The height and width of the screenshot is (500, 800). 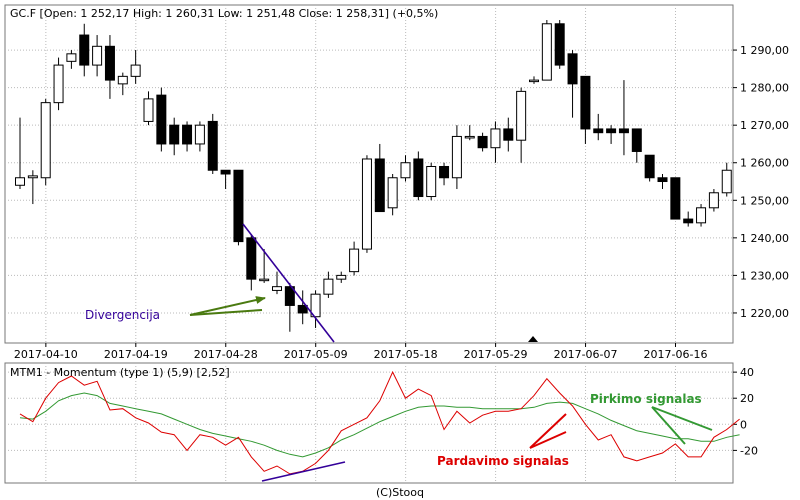 I want to click on momentum-y-tick-label: 0, so click(x=743, y=424).